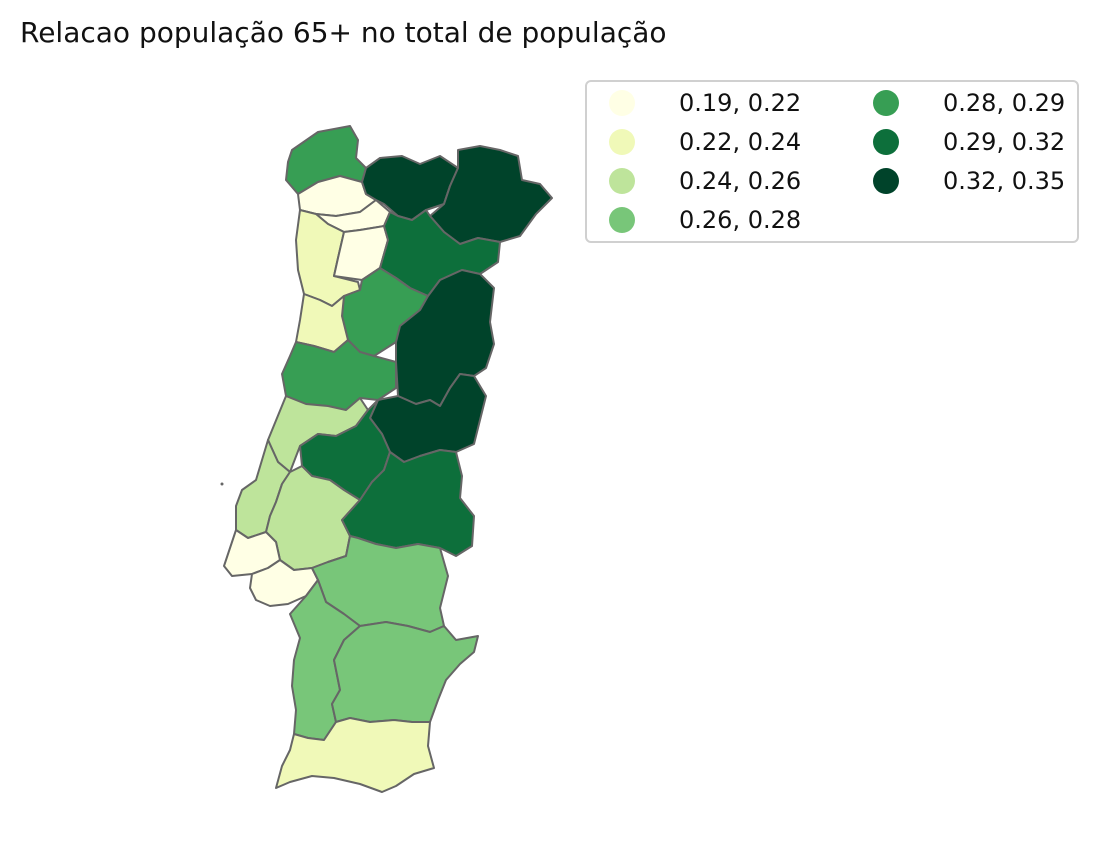 This screenshot has height=847, width=1098. I want to click on legend-item: 0.26, 0.28, so click(705, 220).